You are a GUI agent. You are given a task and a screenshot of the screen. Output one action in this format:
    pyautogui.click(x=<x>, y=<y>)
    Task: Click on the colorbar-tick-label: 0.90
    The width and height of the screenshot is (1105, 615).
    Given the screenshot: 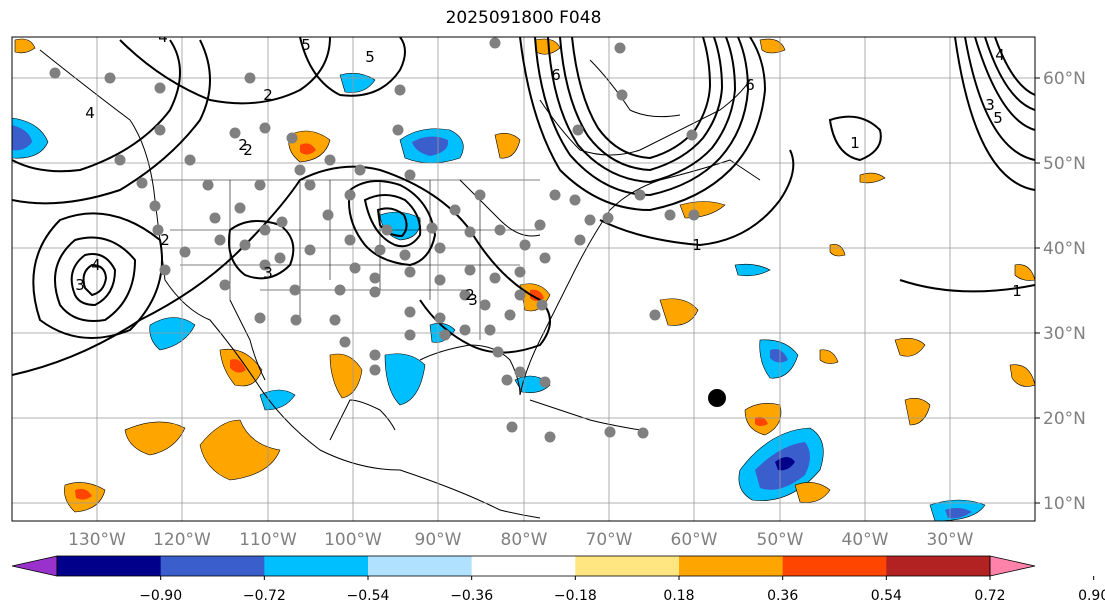 What is the action you would take?
    pyautogui.click(x=1091, y=596)
    